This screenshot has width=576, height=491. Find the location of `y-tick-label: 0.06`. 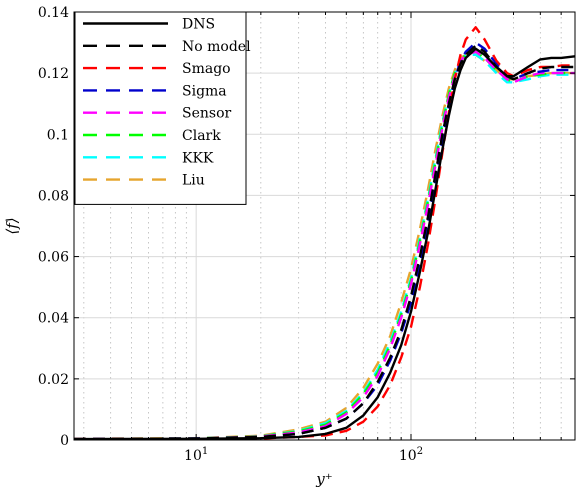

y-tick-label: 0.06 is located at coordinates (53, 258).